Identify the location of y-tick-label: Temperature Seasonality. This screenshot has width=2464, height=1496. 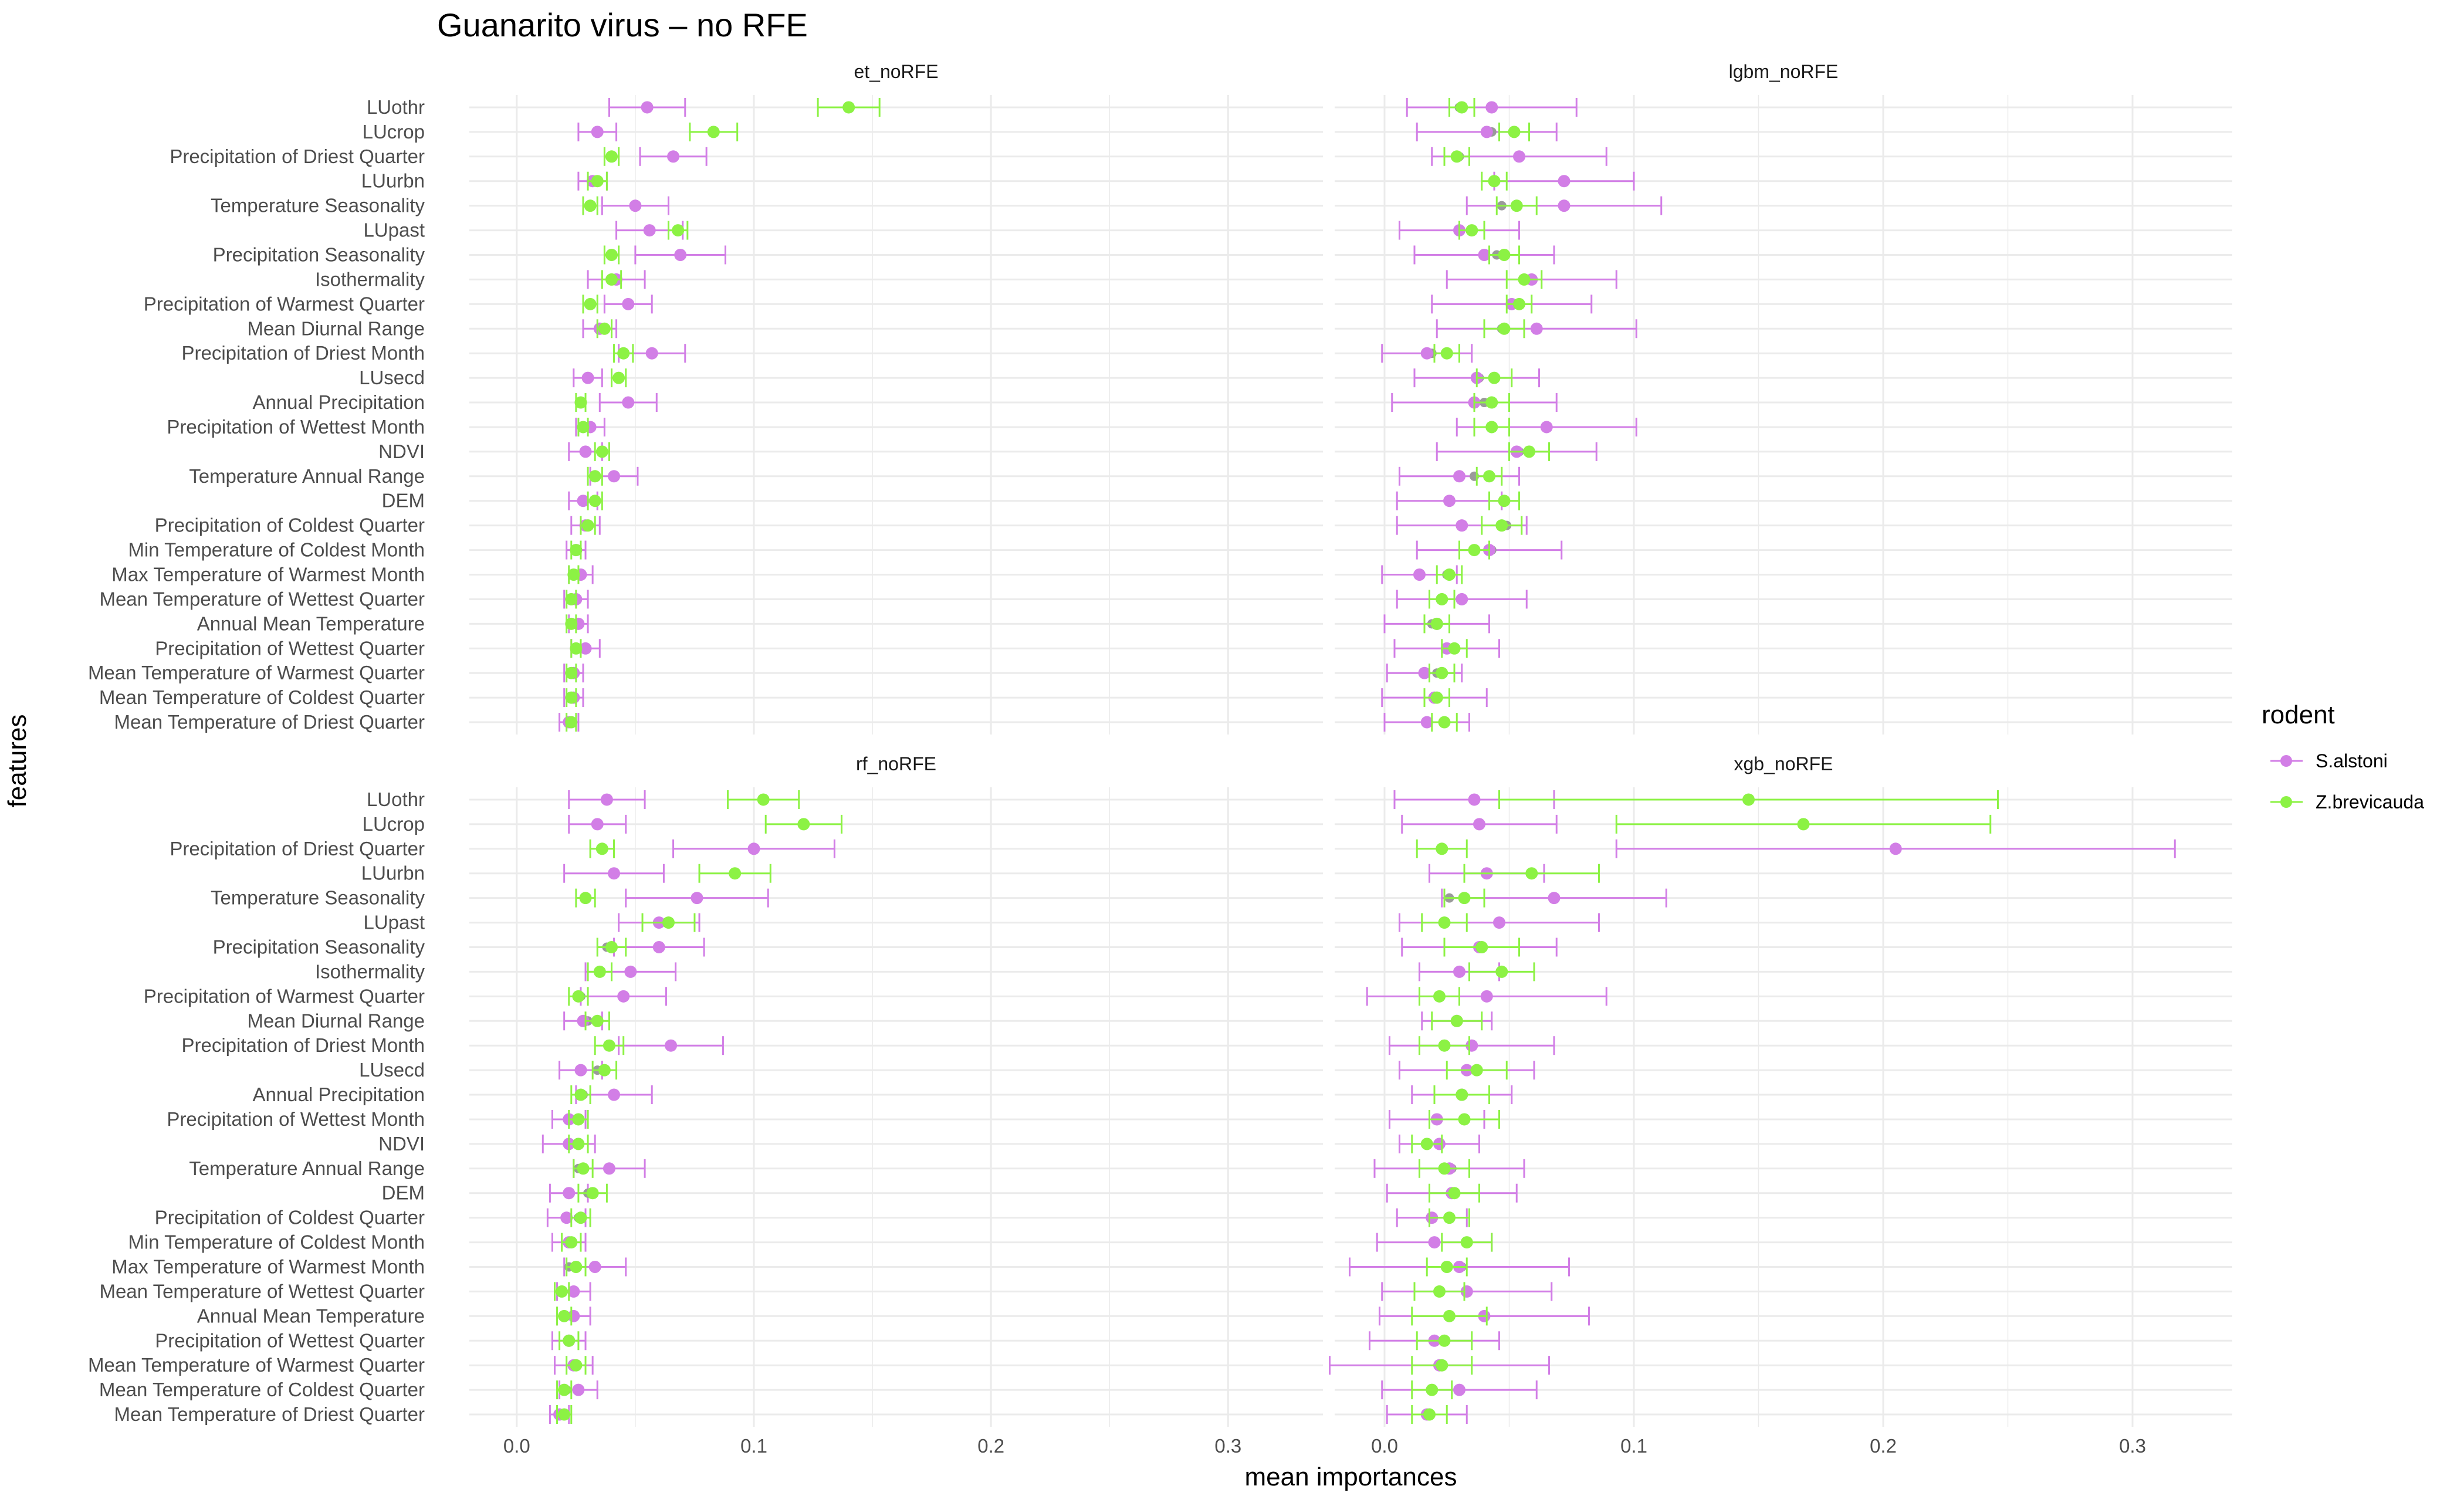
(318, 206).